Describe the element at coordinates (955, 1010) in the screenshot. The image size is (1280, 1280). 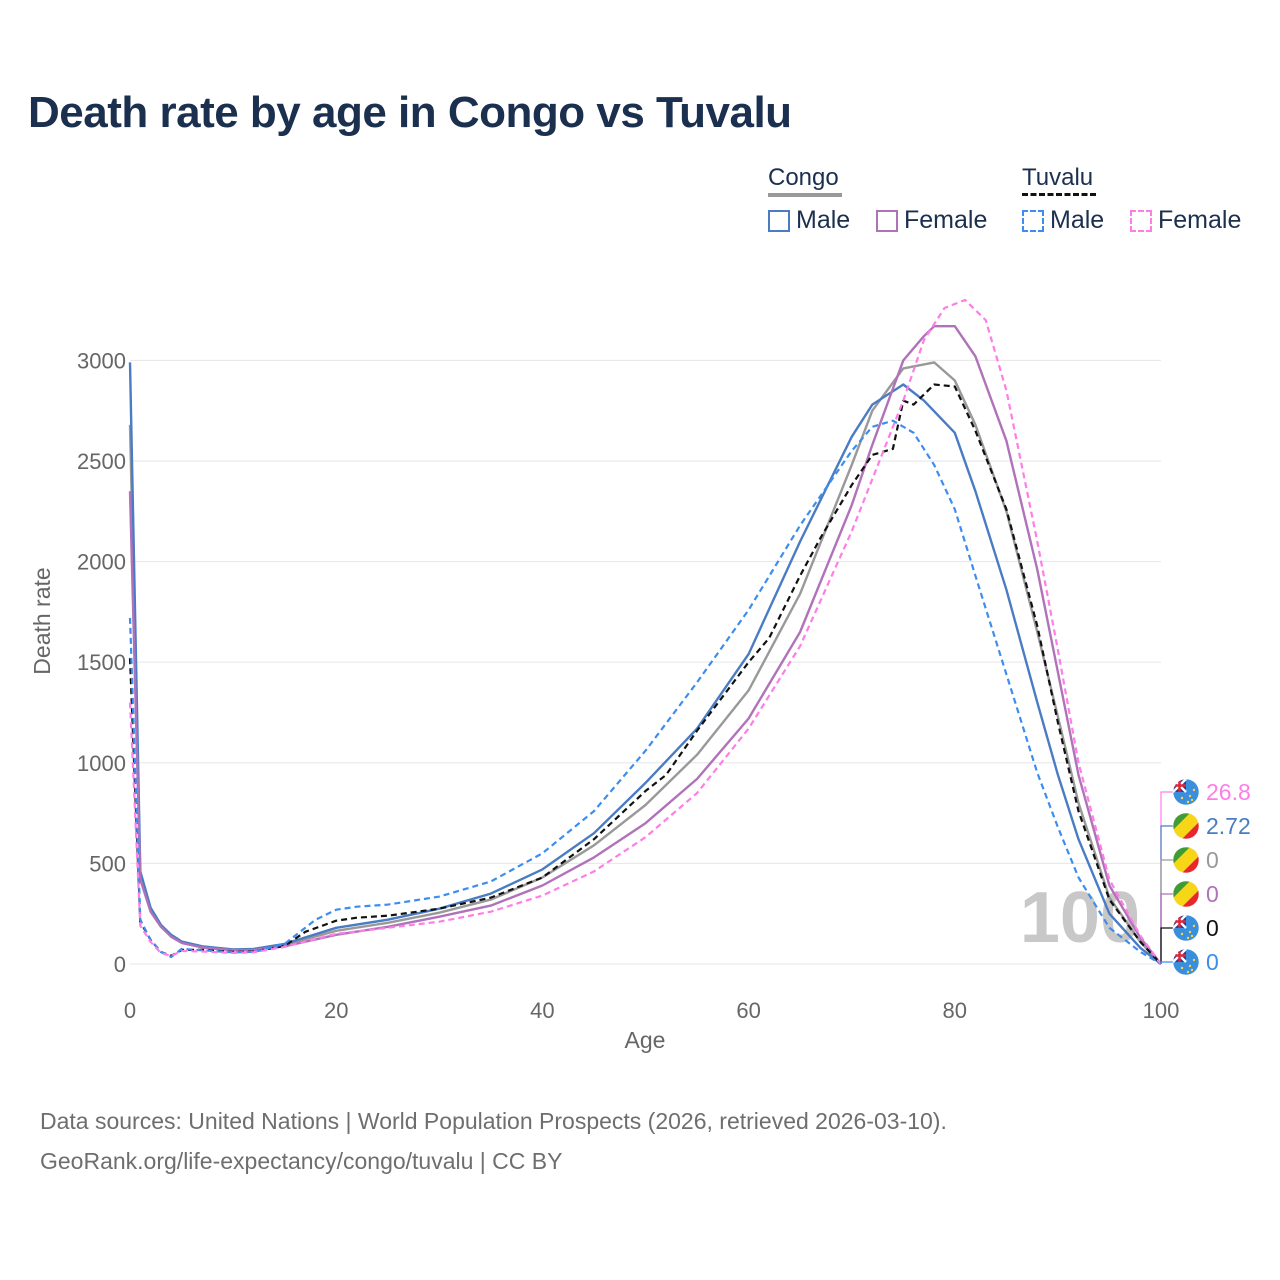
I see `x-tick-label: 80` at that location.